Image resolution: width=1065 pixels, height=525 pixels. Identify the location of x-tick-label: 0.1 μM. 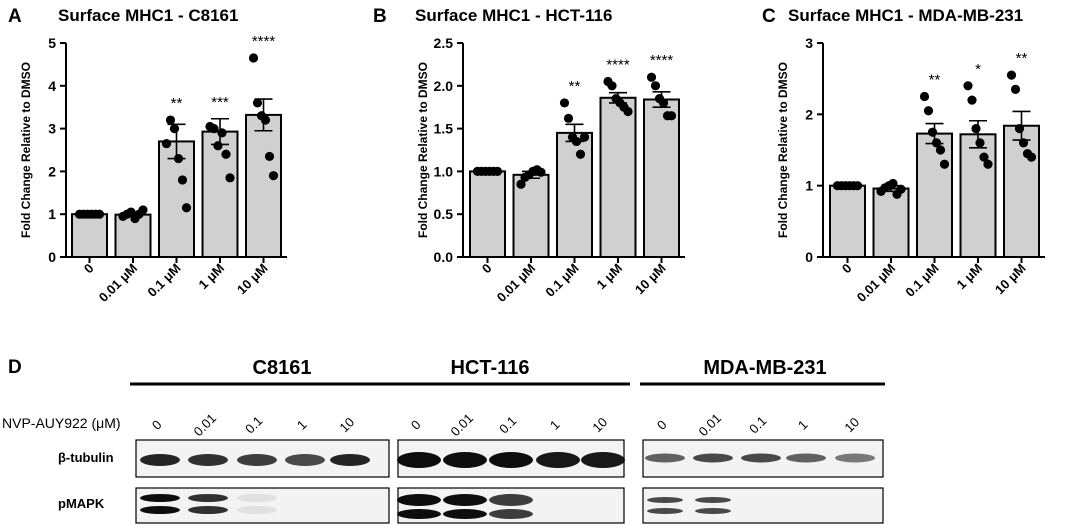
(561, 280).